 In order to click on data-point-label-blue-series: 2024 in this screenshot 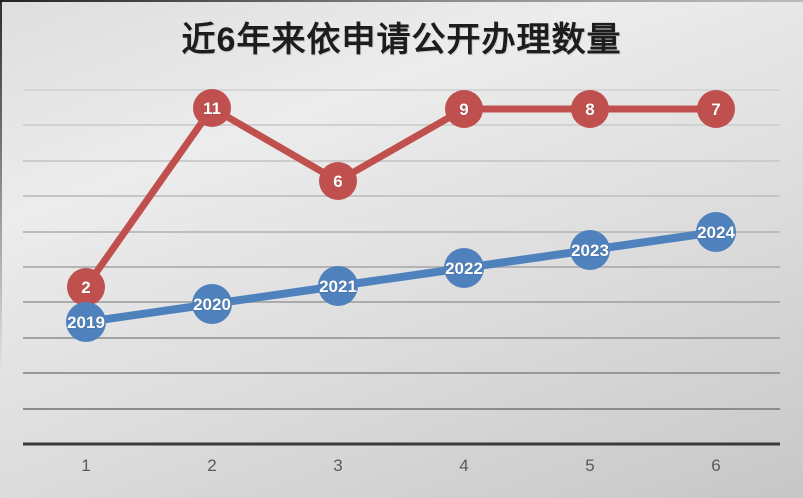, I will do `click(716, 232)`.